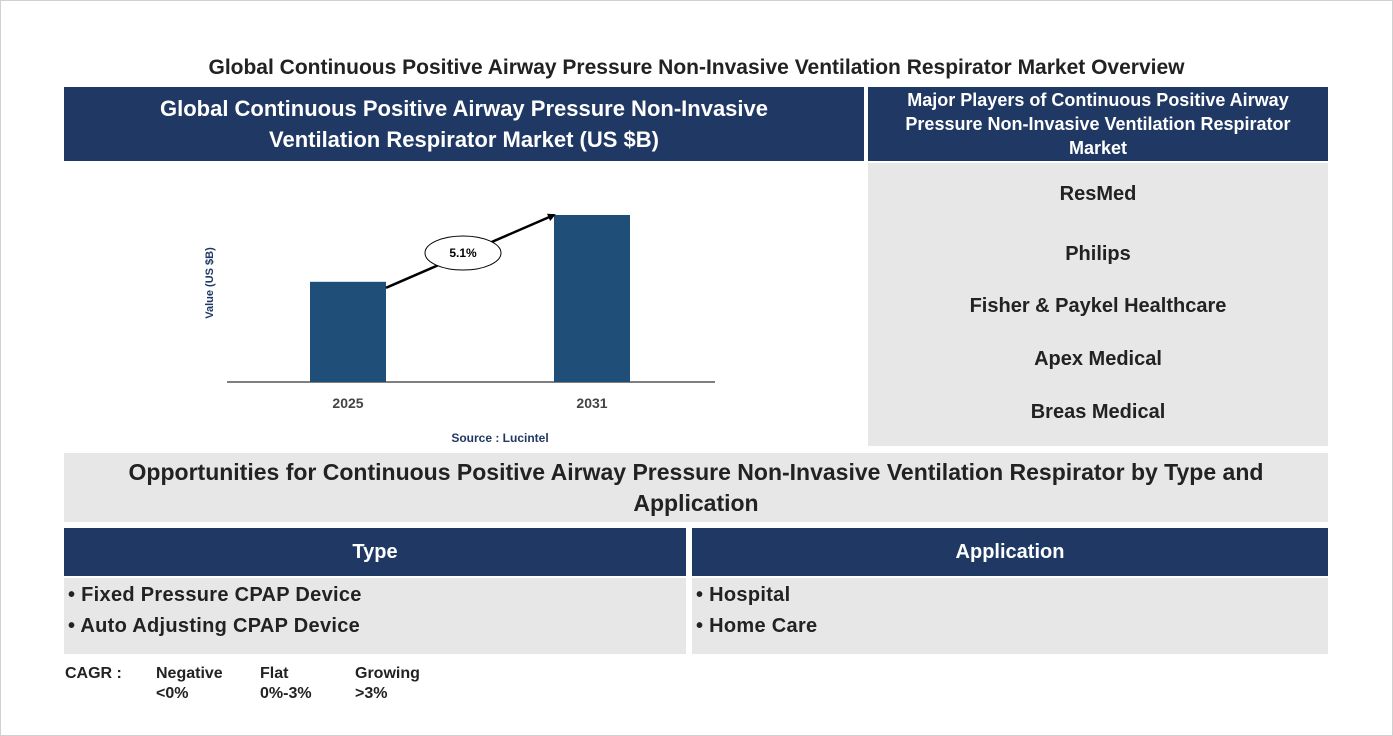 The width and height of the screenshot is (1393, 736). Describe the element at coordinates (347, 403) in the screenshot. I see `x-tick-label: 2025` at that location.